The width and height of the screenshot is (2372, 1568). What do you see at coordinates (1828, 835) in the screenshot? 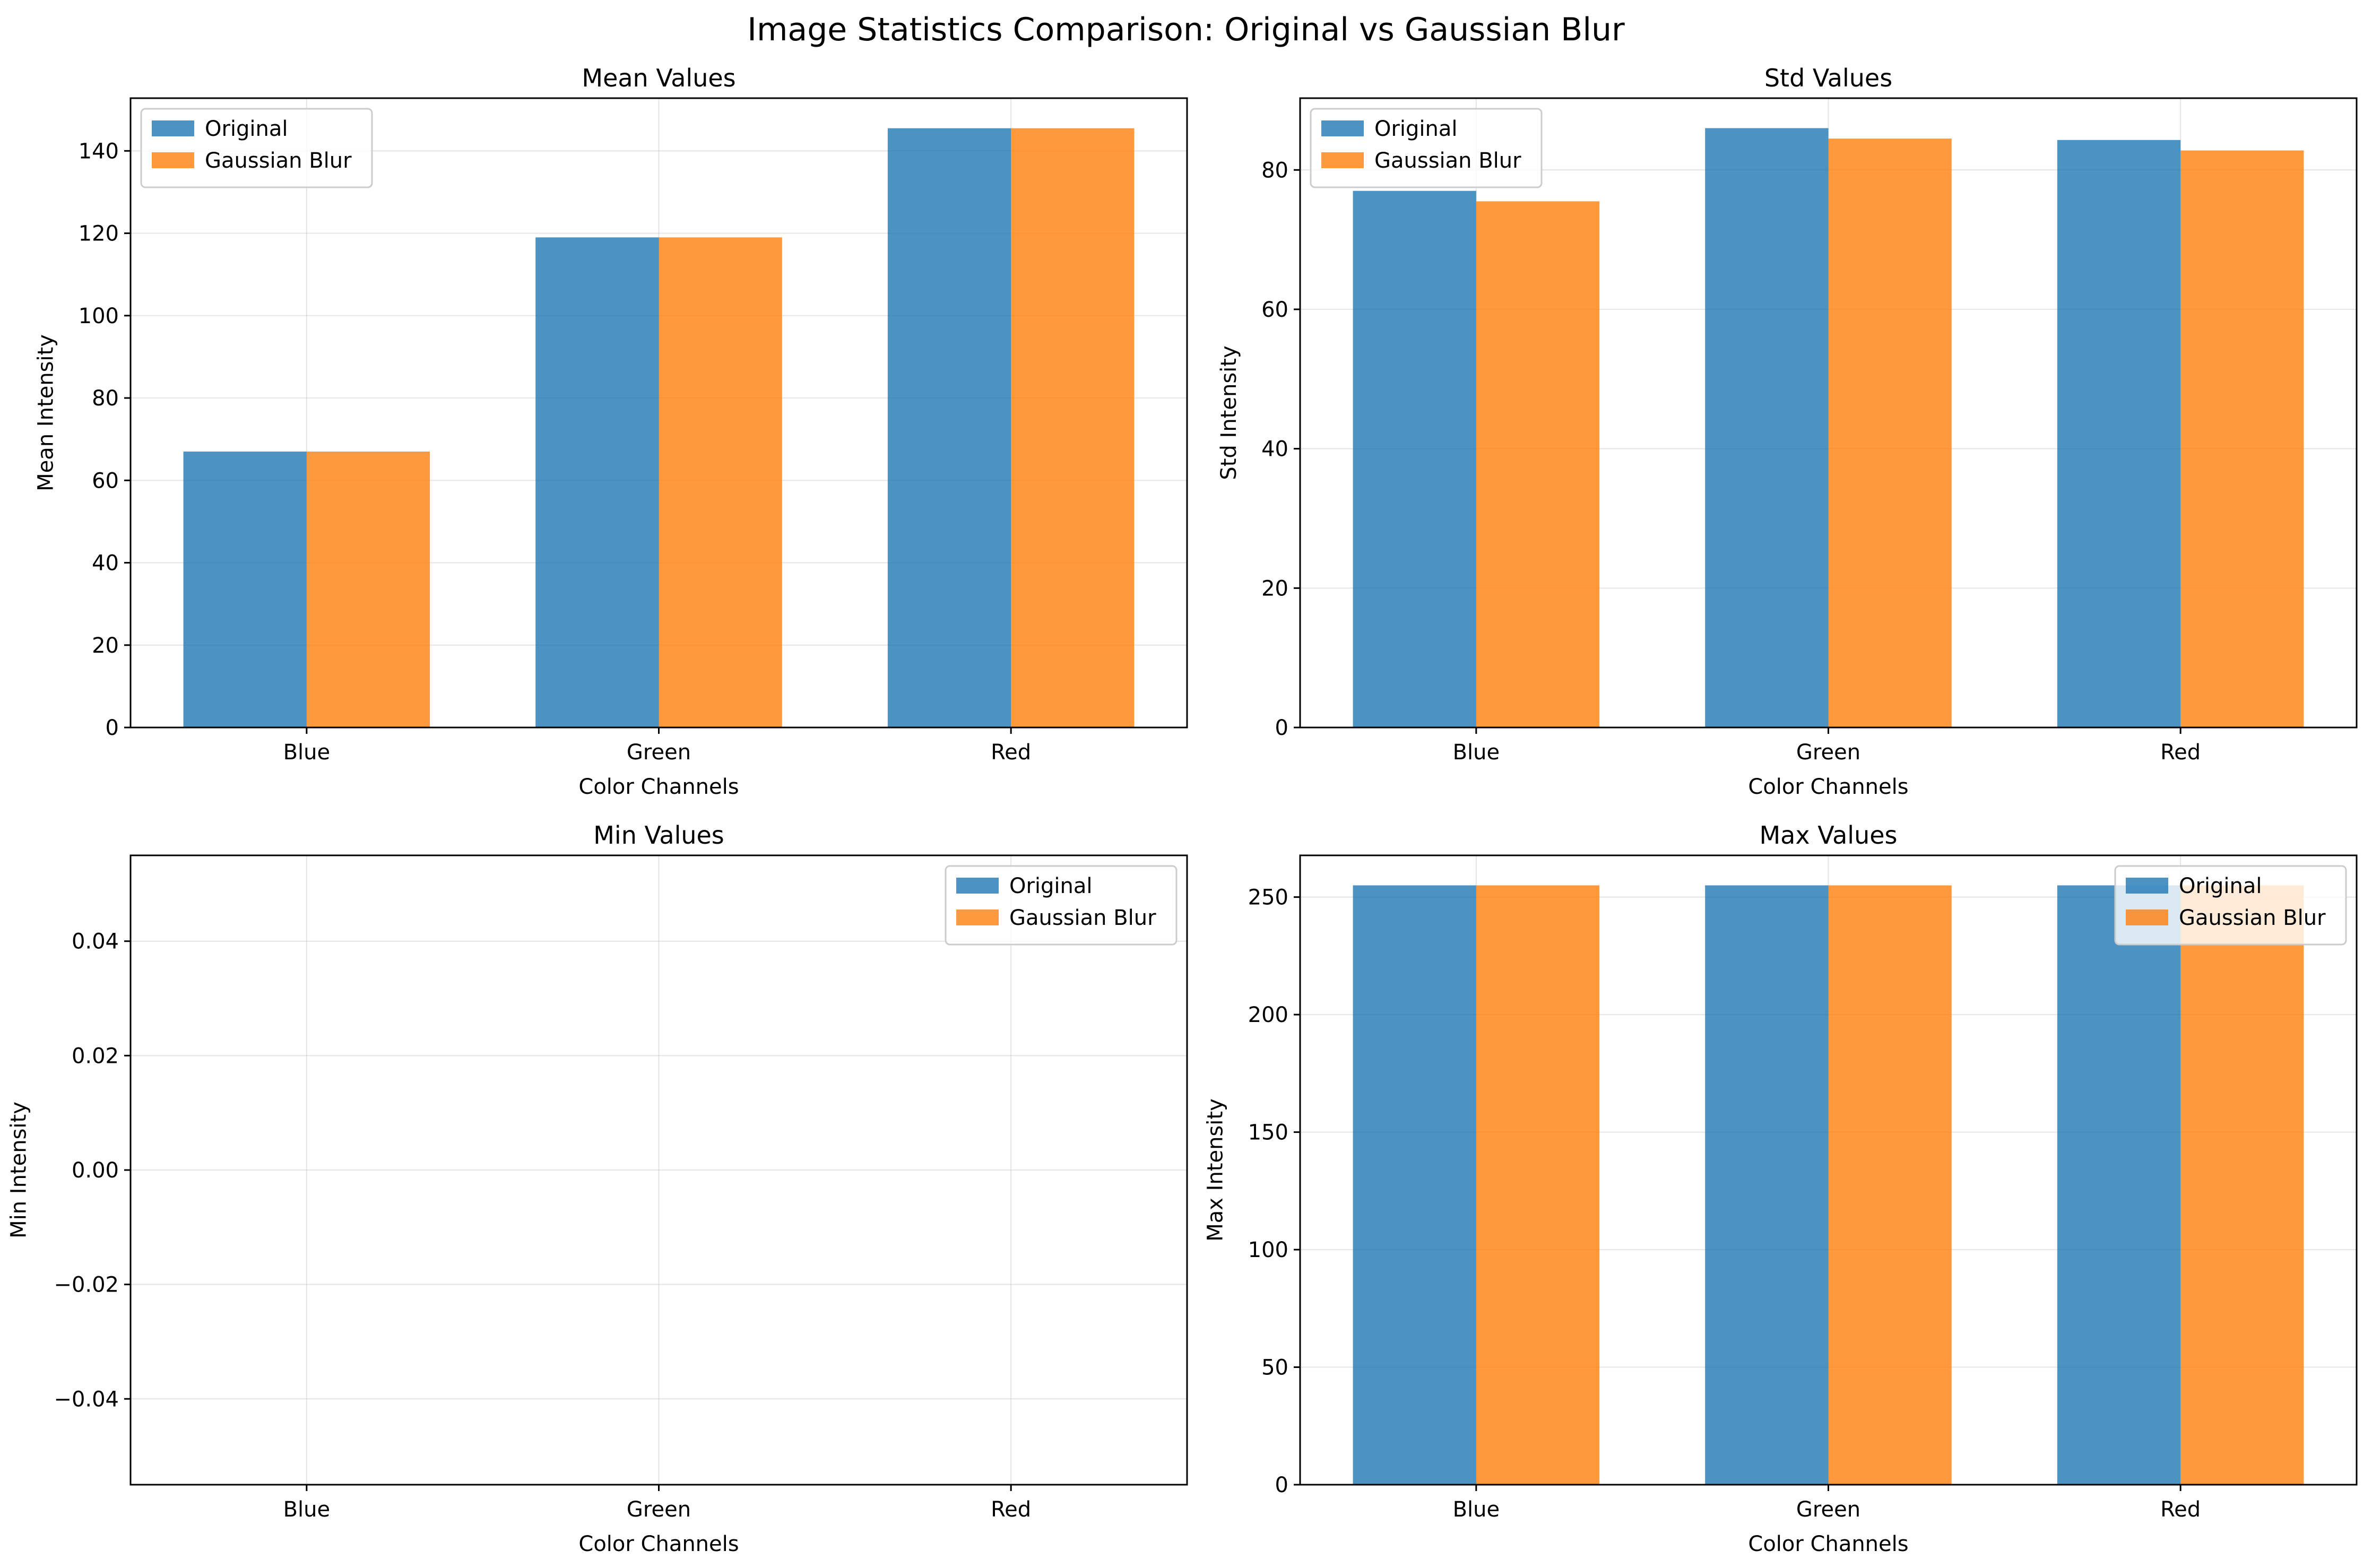
I see `chart-title: Max Values` at bounding box center [1828, 835].